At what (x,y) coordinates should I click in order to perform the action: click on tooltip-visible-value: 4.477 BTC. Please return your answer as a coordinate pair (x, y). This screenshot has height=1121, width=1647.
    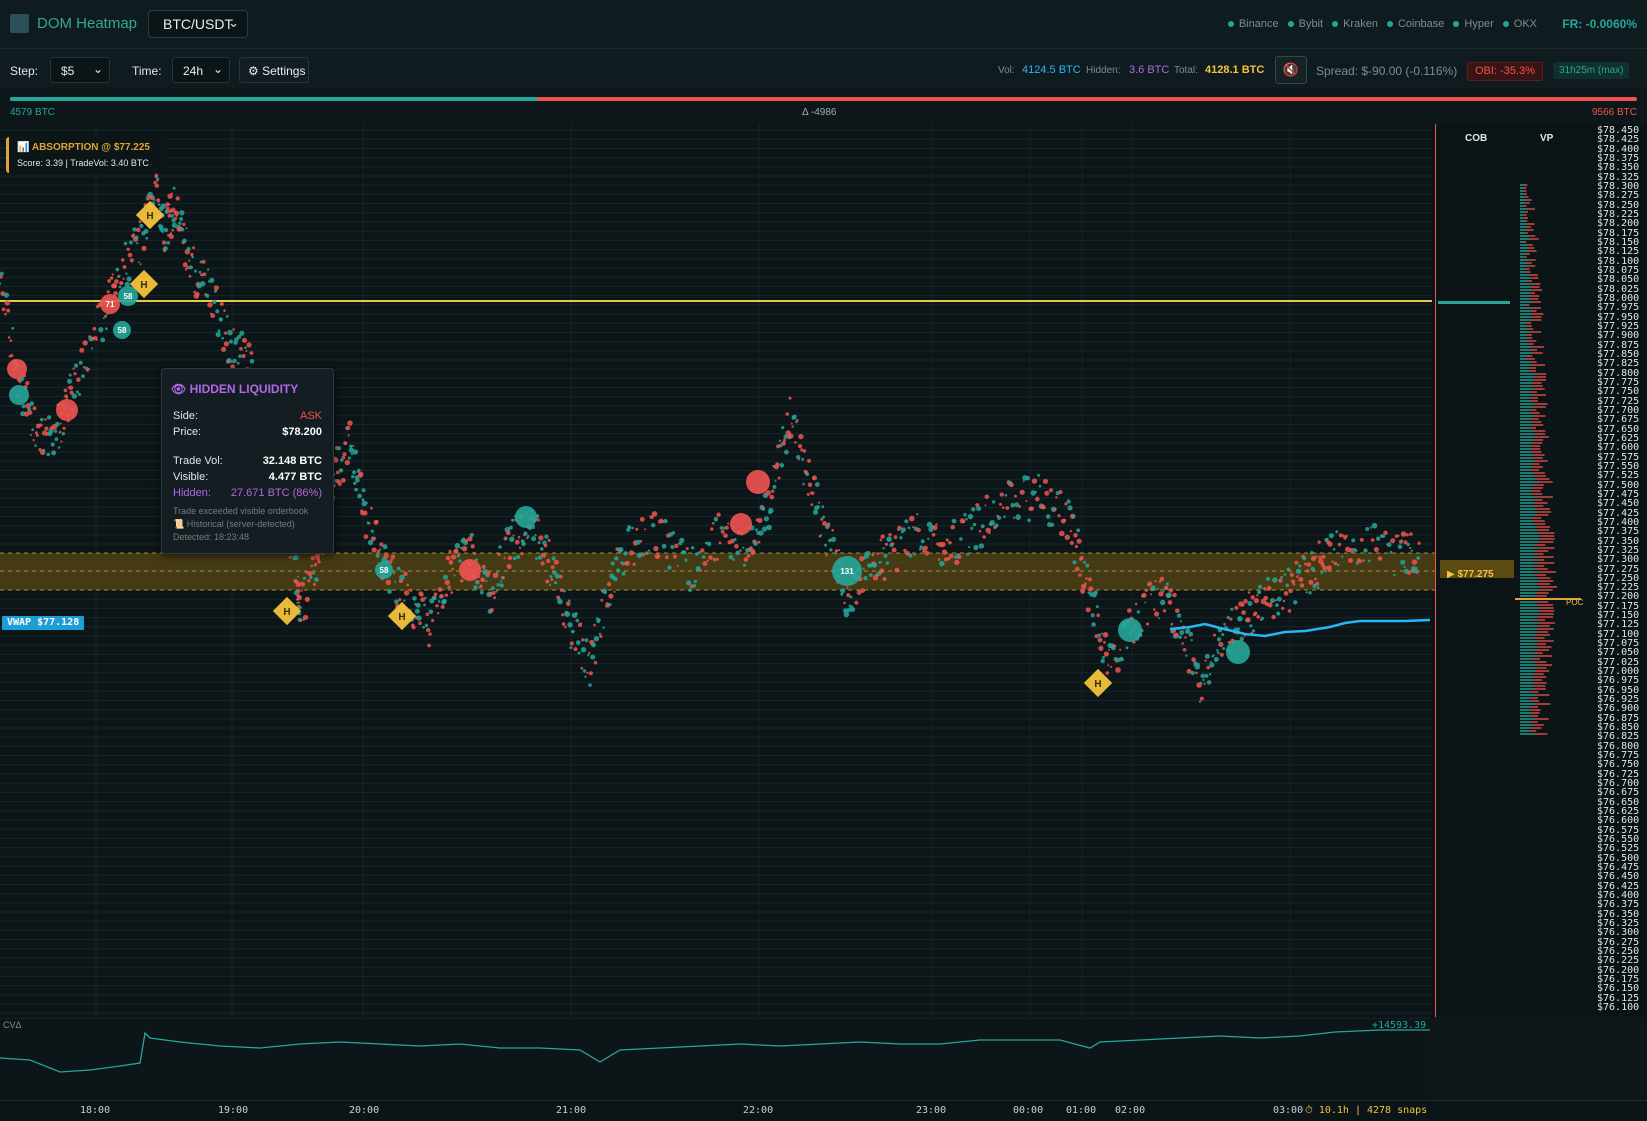
    Looking at the image, I should click on (295, 477).